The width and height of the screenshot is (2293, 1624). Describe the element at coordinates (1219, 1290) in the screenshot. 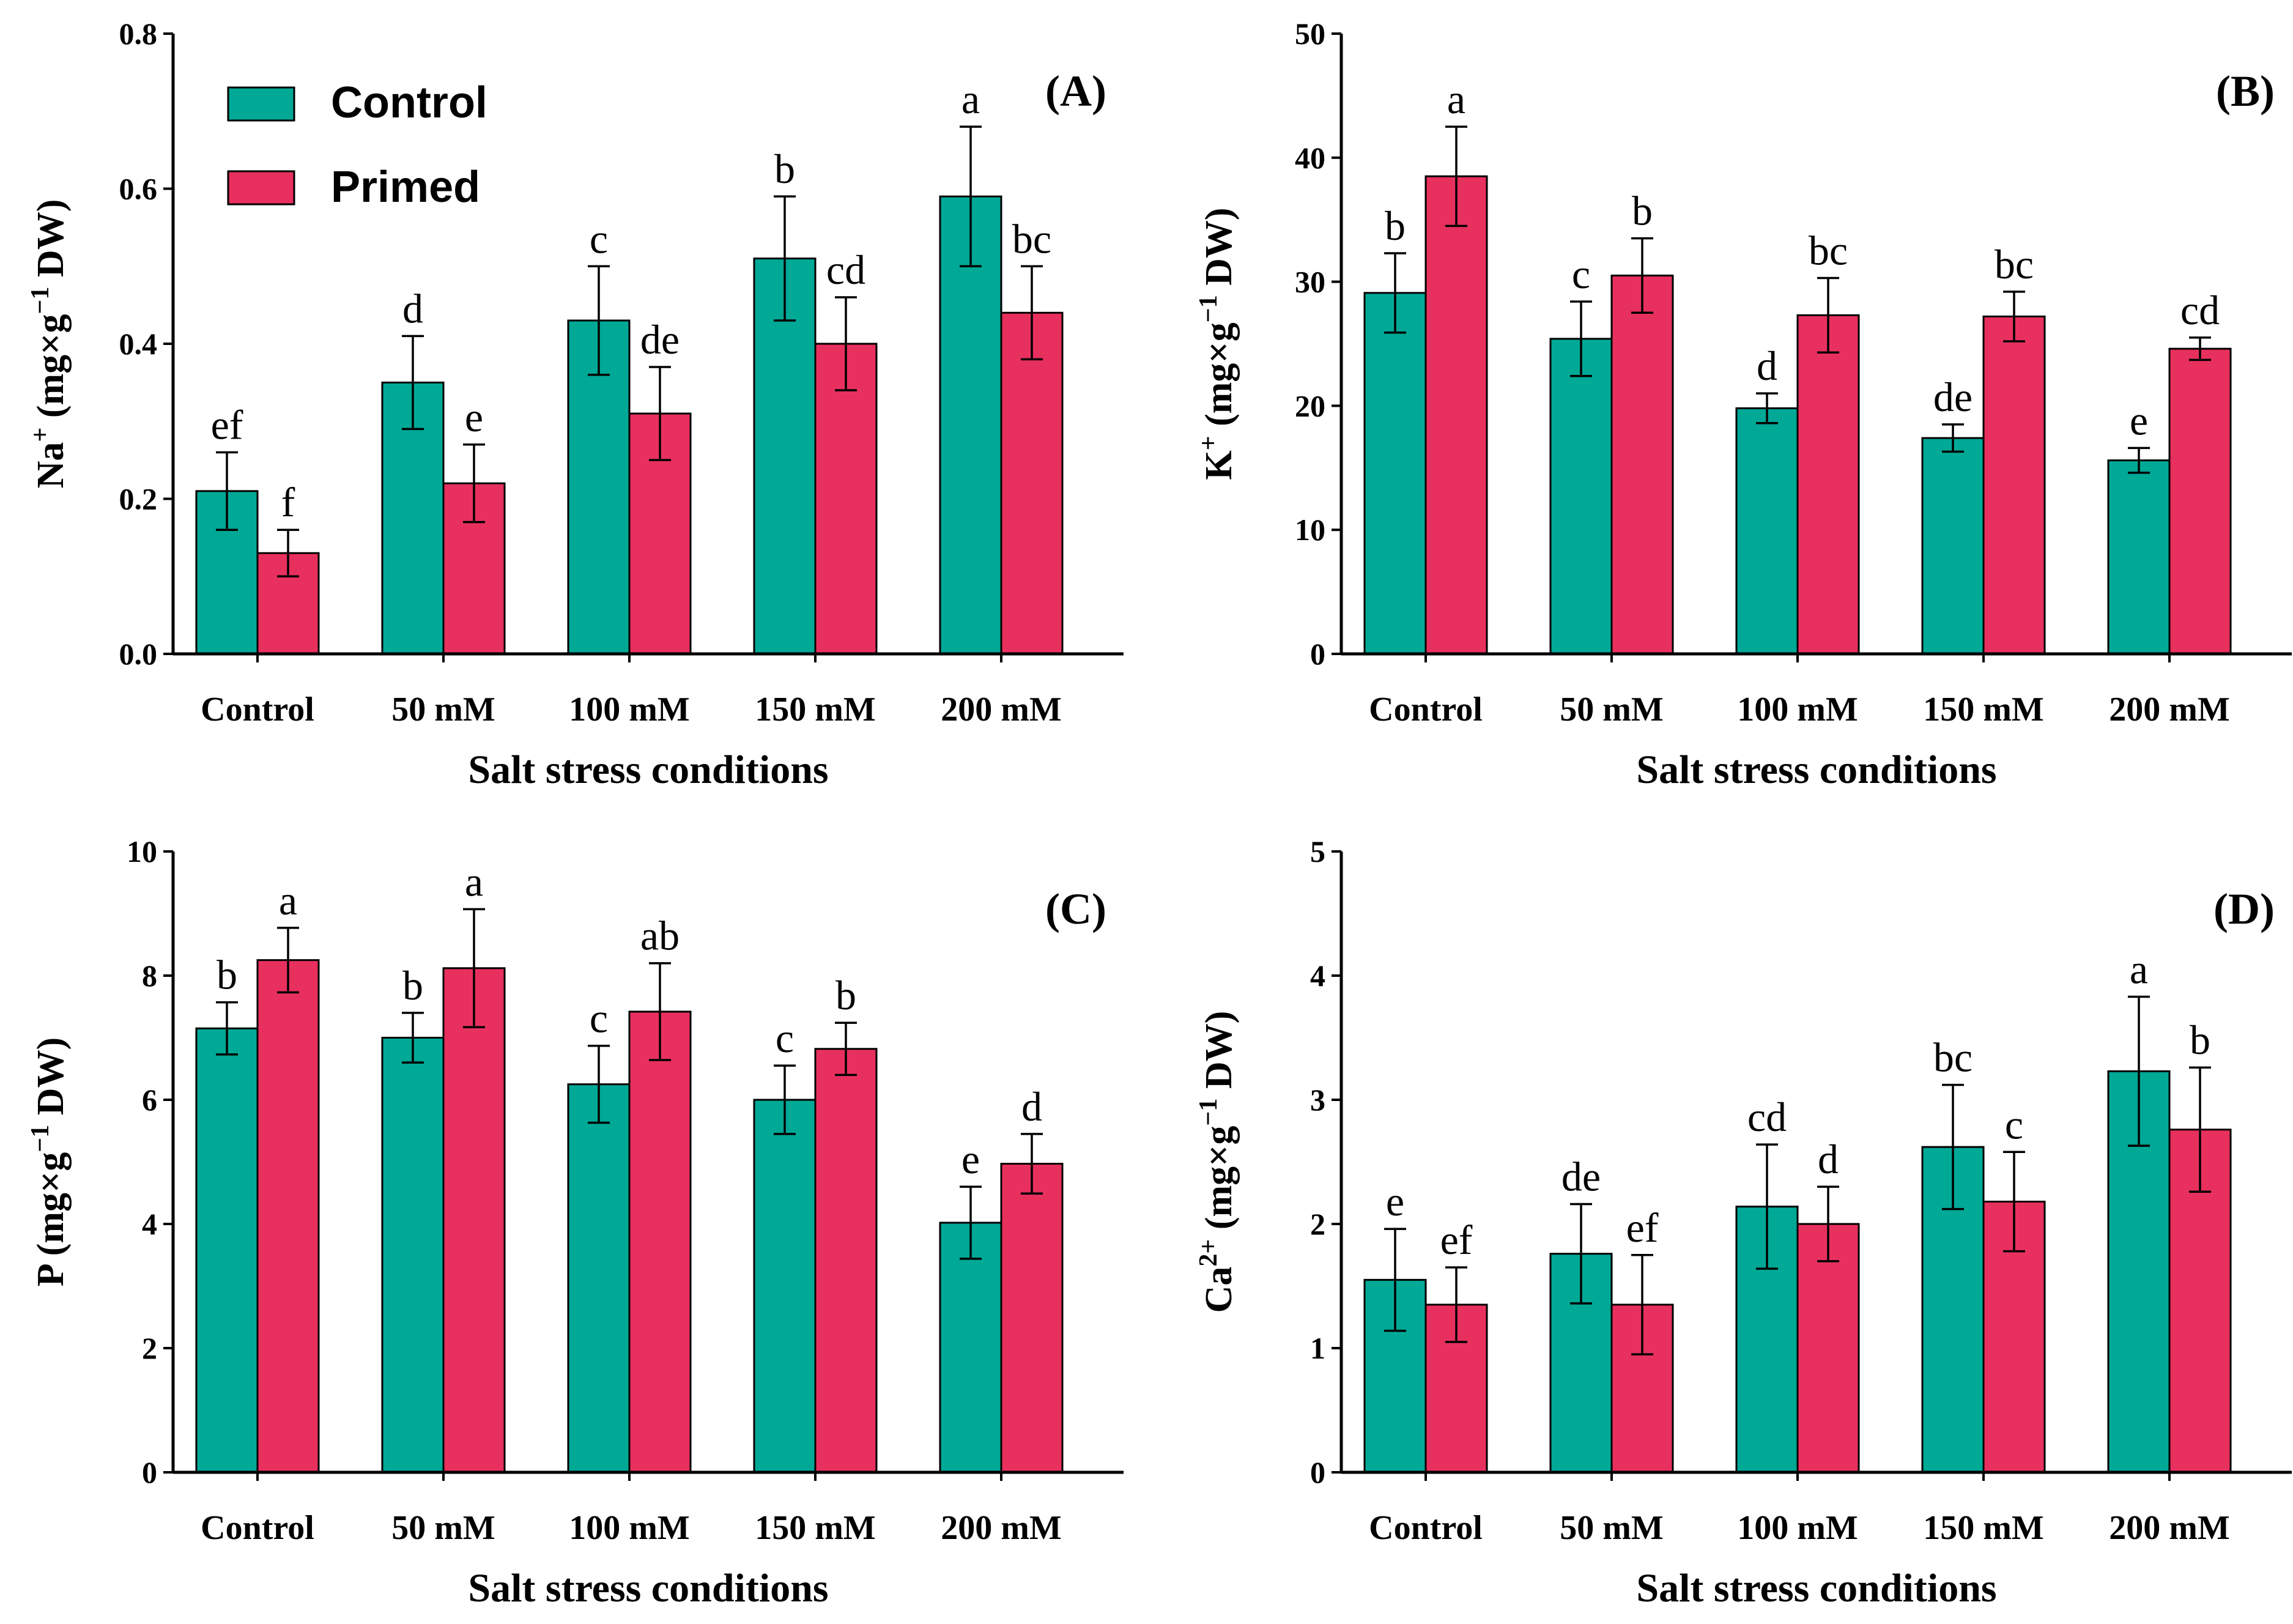

I see `y-title-main: Ca` at that location.